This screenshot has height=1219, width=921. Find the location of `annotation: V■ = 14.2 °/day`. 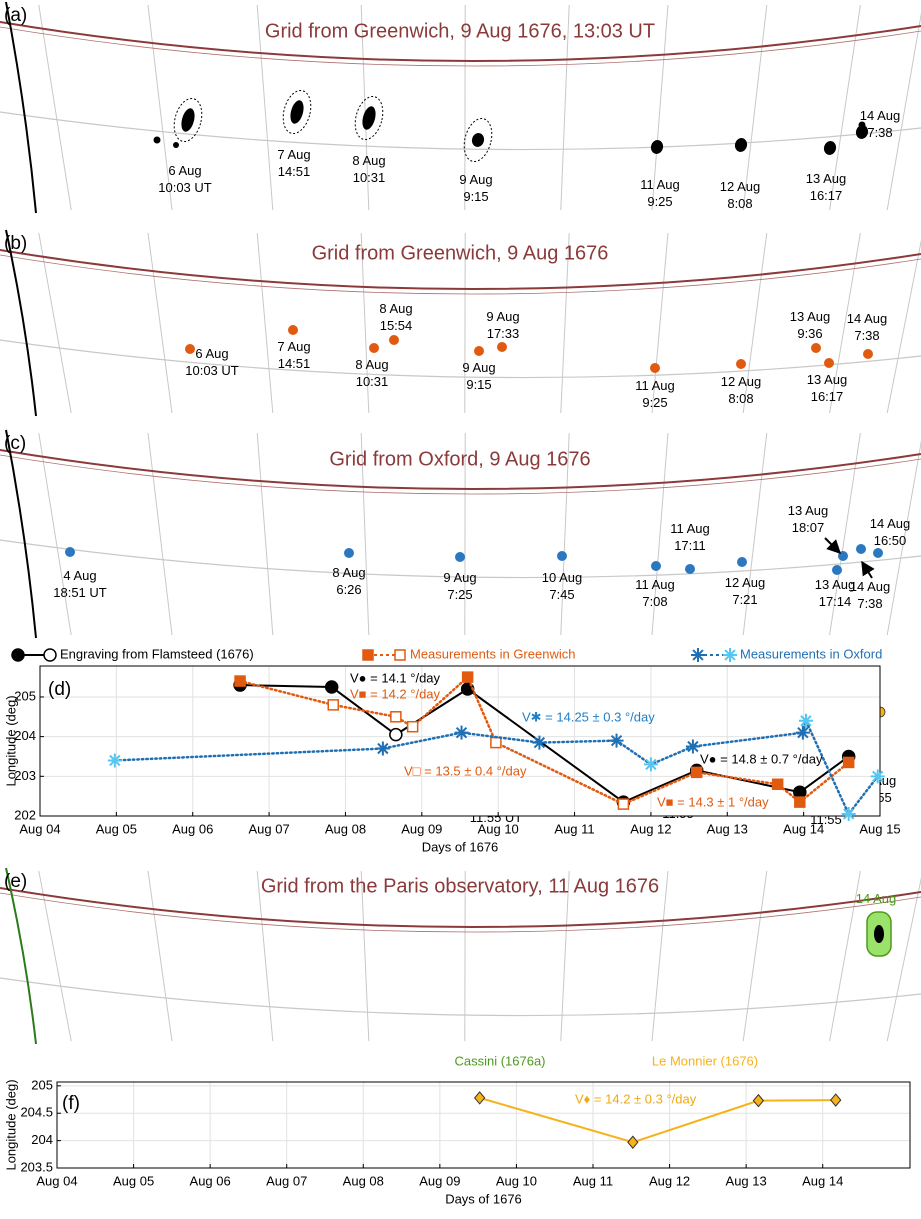

annotation: V■ = 14.2 °/day is located at coordinates (395, 693).